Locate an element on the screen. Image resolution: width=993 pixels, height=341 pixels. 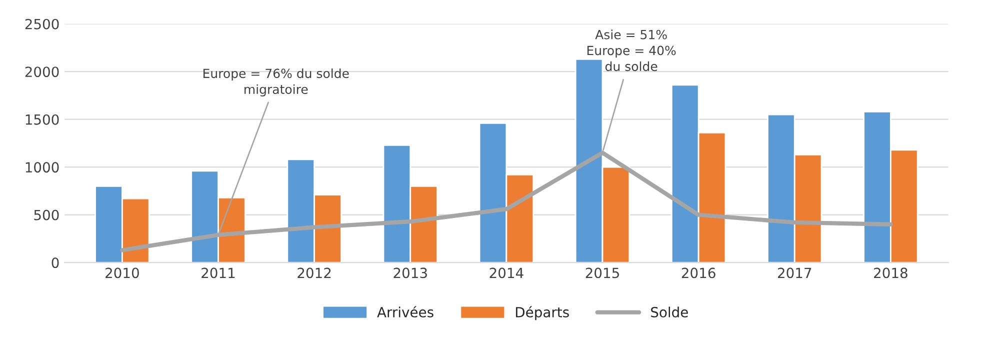
y-tick-label: 1500 is located at coordinates (42, 119).